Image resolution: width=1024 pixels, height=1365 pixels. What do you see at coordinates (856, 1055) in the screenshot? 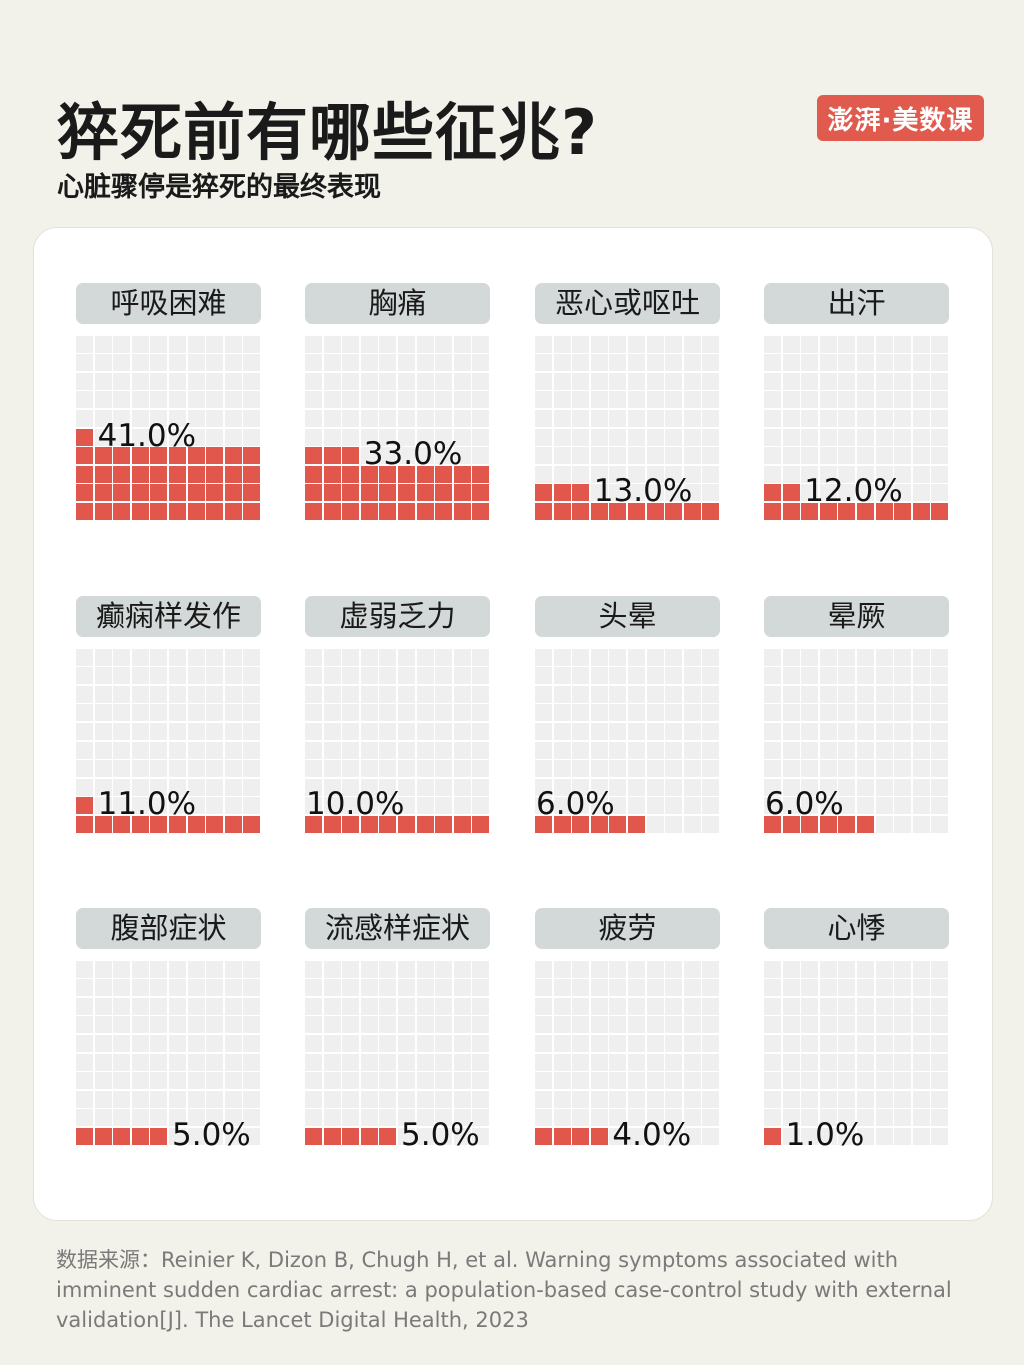
I see `waffle-grid: 1.0%` at bounding box center [856, 1055].